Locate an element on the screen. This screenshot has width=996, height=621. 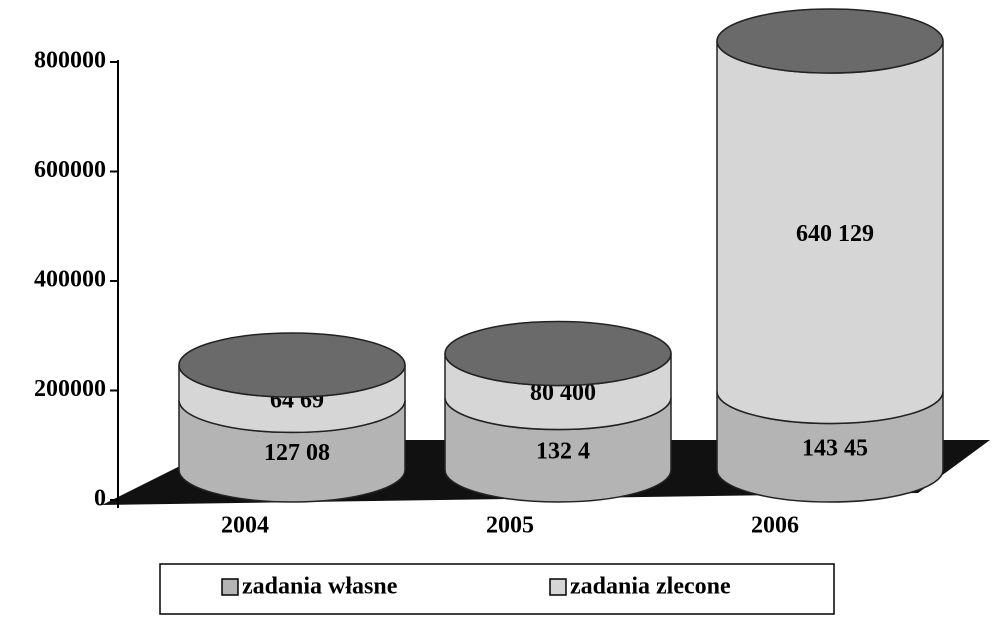
data-label: 127 08 is located at coordinates (297, 453).